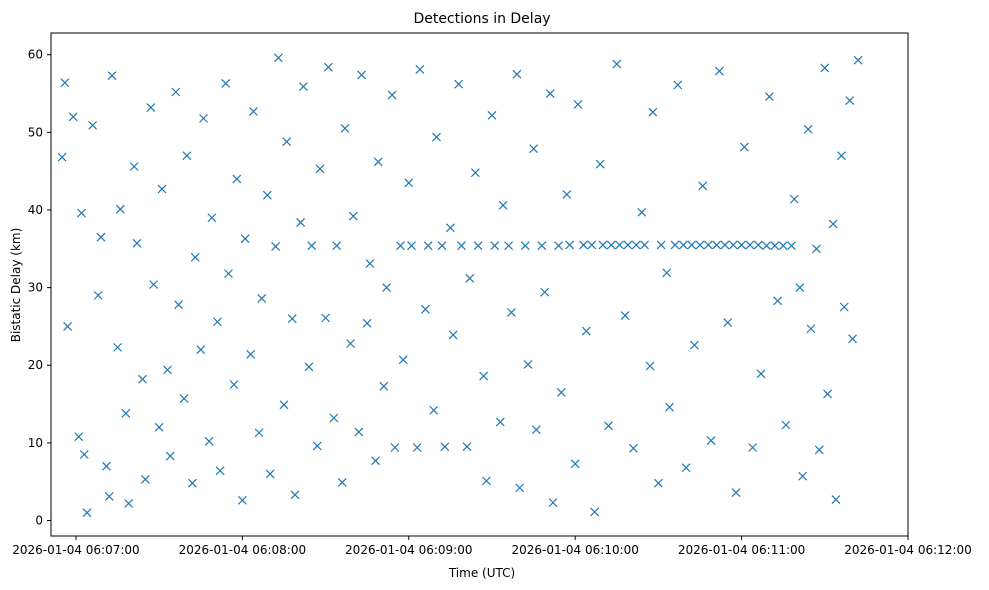  What do you see at coordinates (75, 550) in the screenshot?
I see `x-tick-label: 2026-01-04 06:07:00` at bounding box center [75, 550].